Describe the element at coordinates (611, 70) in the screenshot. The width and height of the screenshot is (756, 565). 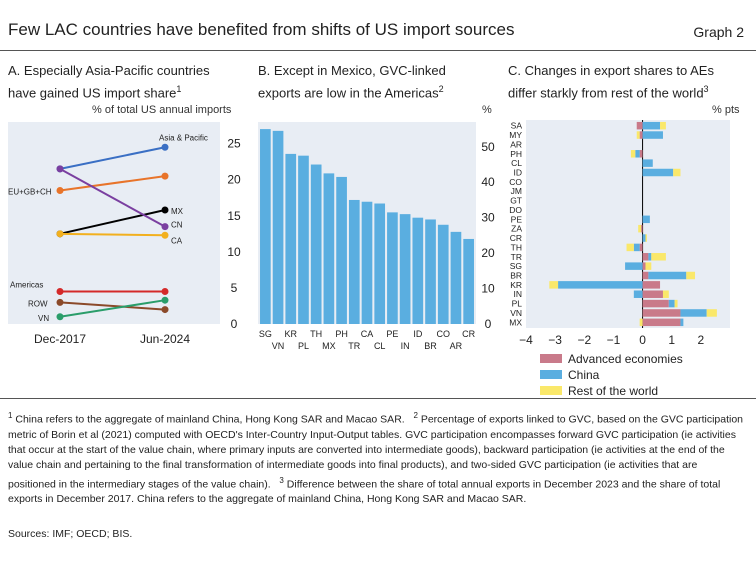
I see `panel-c-title-line1: C. Changes in export shares to AEs` at that location.